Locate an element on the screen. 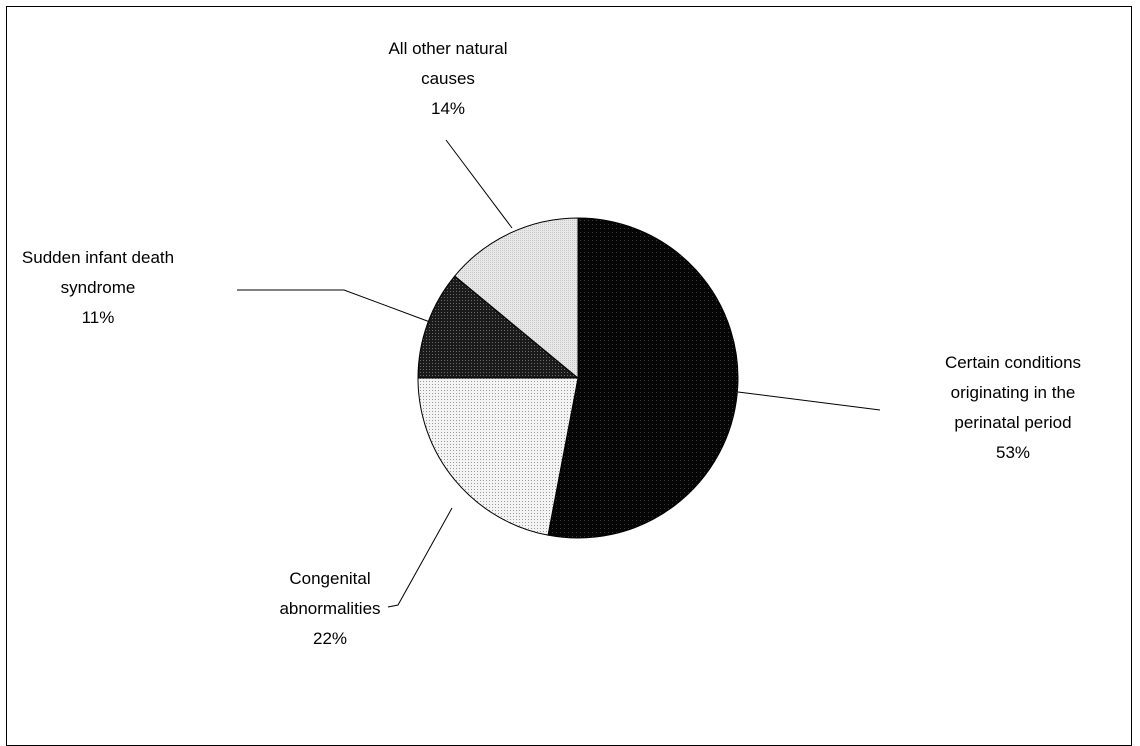 Image resolution: width=1140 pixels, height=746 pixels. slice-percent-label: 22% is located at coordinates (330, 638).